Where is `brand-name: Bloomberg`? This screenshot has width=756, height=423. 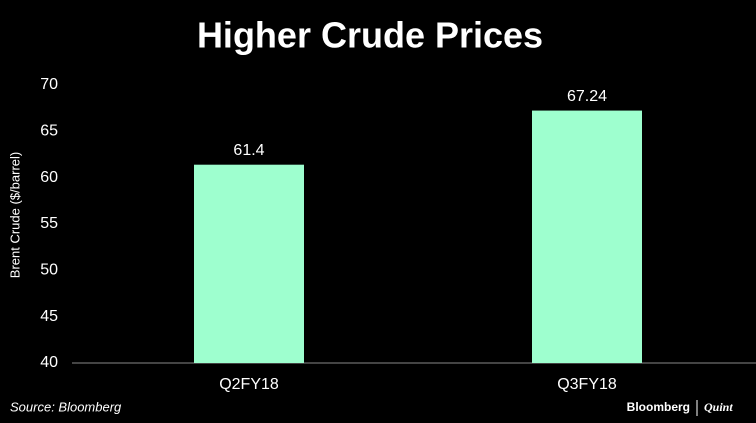 brand-name: Bloomberg is located at coordinates (658, 407).